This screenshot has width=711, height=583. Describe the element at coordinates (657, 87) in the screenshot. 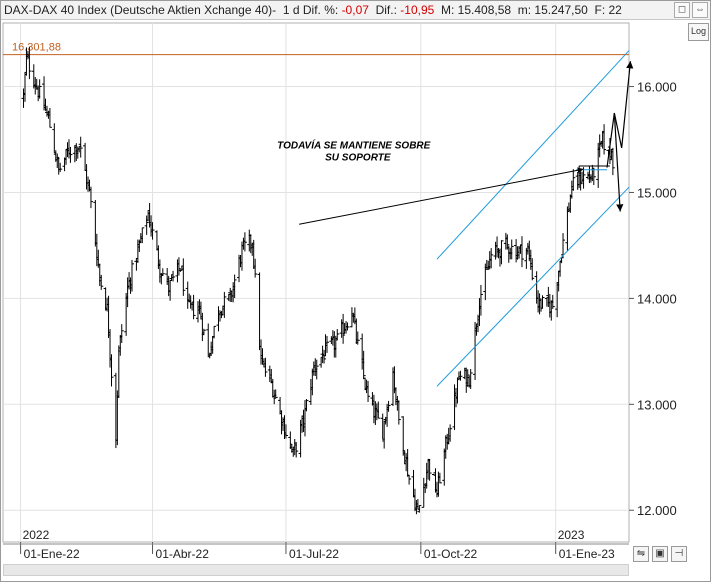

I see `y-tick-label: 16.000` at that location.